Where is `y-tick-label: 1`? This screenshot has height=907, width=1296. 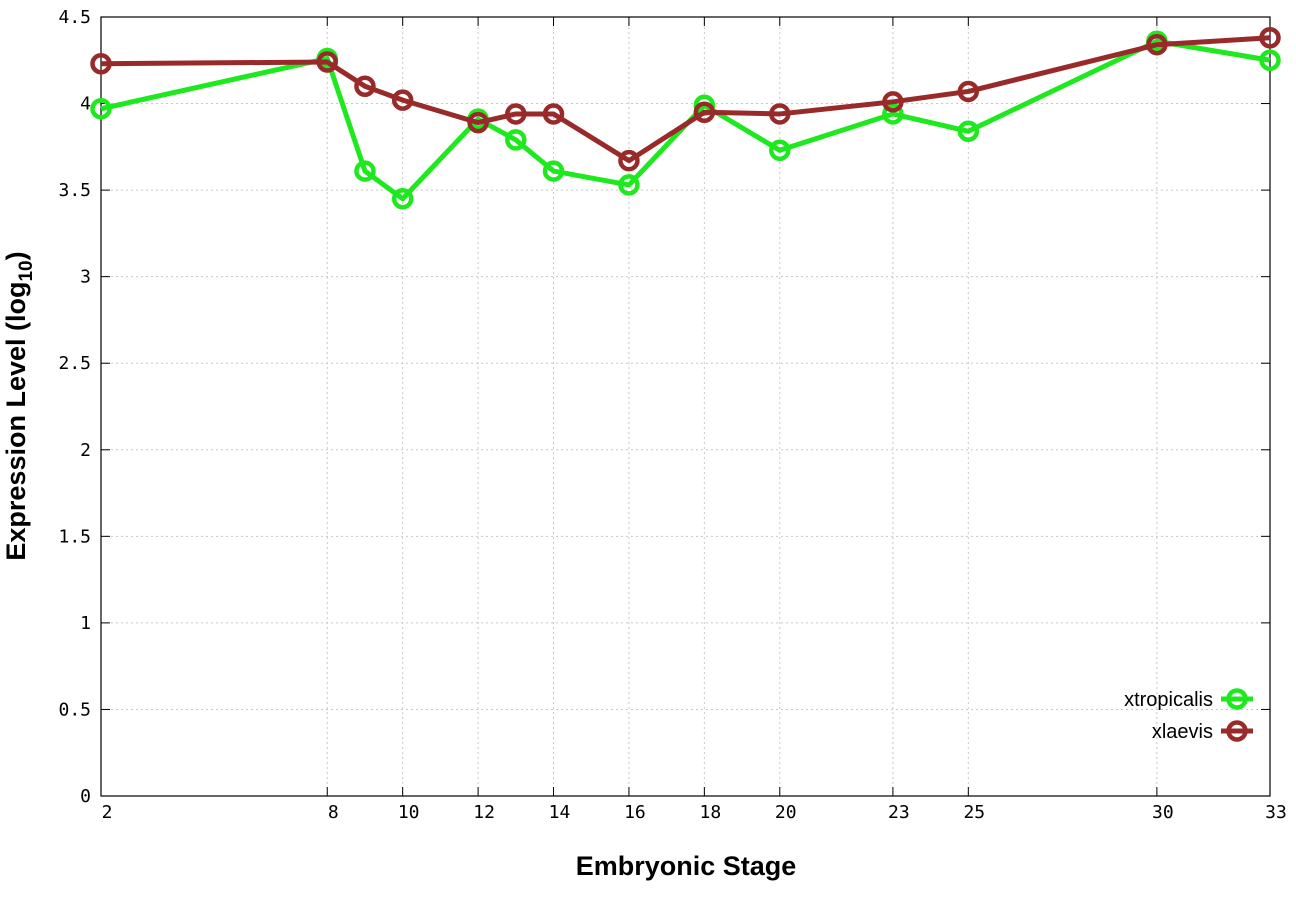 y-tick-label: 1 is located at coordinates (85, 623).